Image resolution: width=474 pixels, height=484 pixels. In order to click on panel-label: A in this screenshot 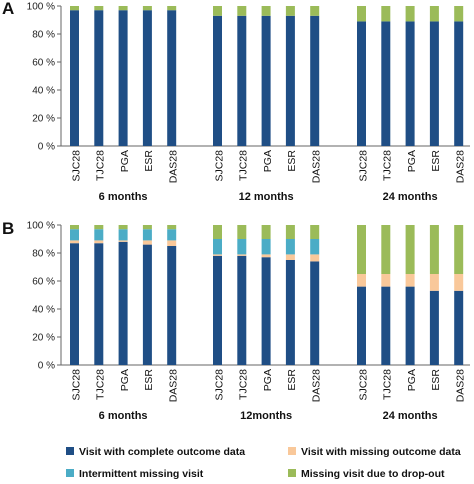, I will do `click(8, 9)`.